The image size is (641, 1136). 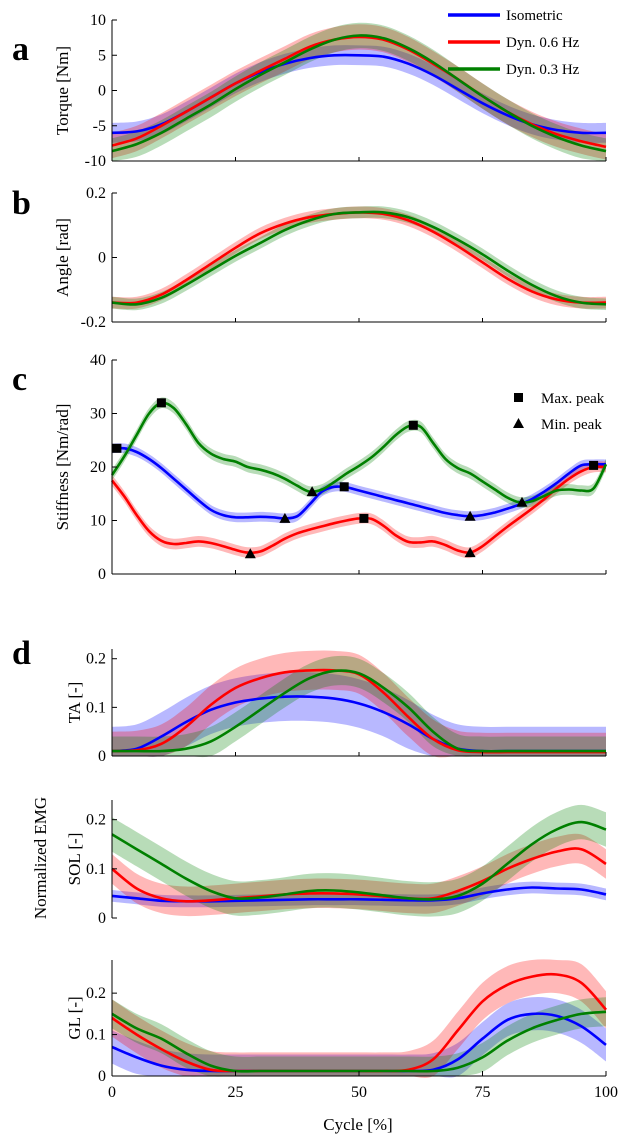 What do you see at coordinates (21, 653) in the screenshot?
I see `panel-label-d: d` at bounding box center [21, 653].